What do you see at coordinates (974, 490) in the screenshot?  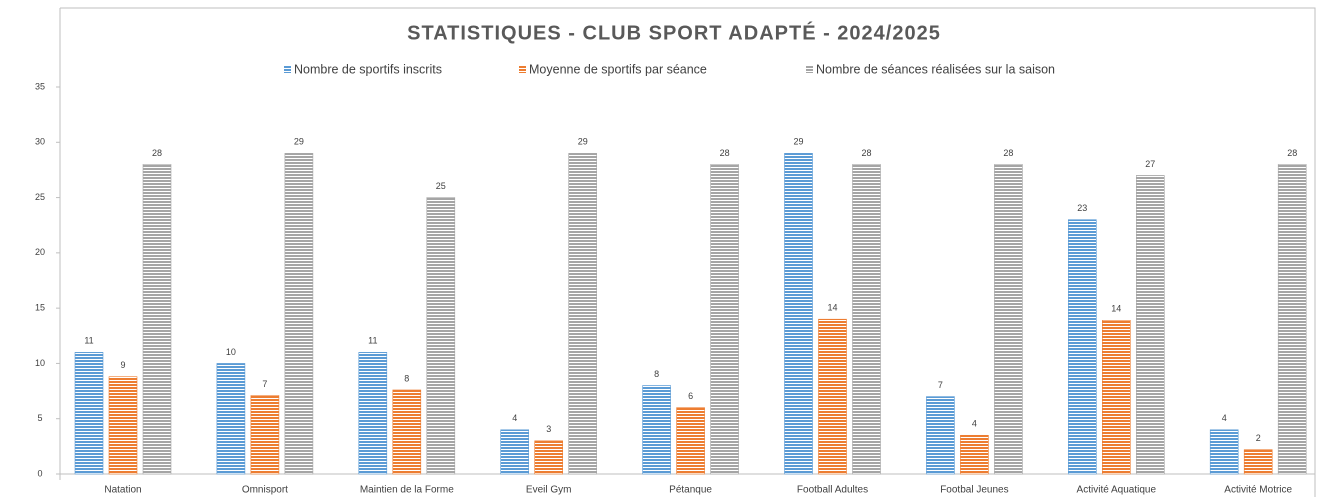 I see `x-tick-label: Footbal Jeunes` at bounding box center [974, 490].